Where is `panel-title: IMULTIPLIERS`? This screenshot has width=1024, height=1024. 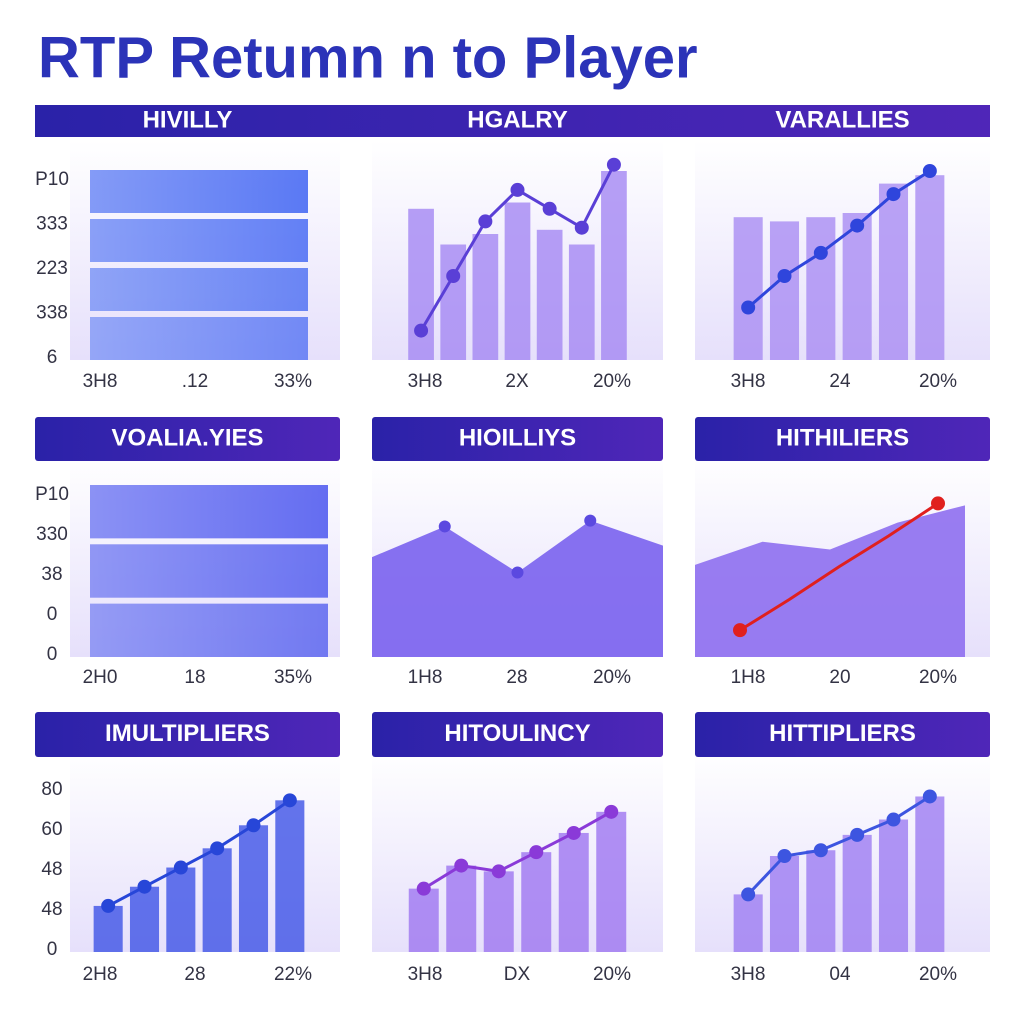 panel-title: IMULTIPLIERS is located at coordinates (187, 733).